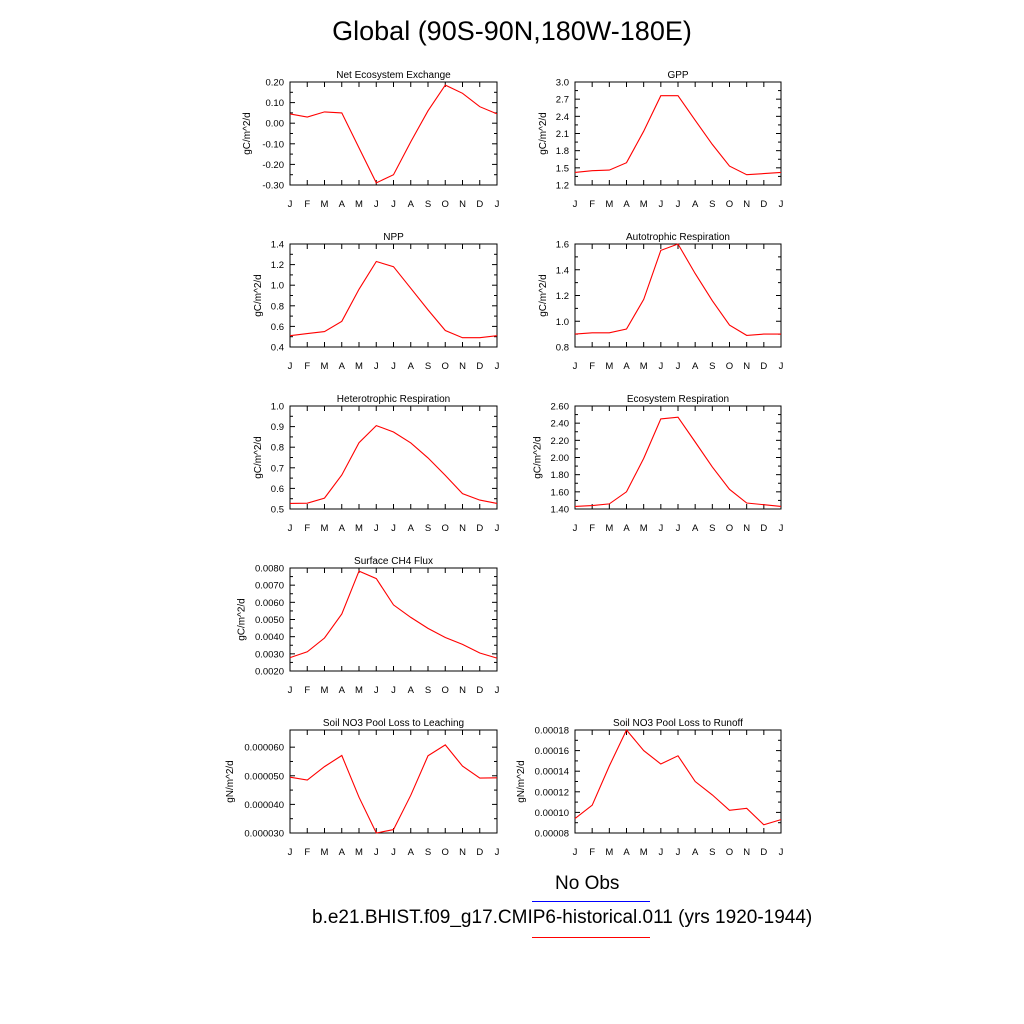  Describe the element at coordinates (560, 475) in the screenshot. I see `y-tick-label: 1.80` at that location.